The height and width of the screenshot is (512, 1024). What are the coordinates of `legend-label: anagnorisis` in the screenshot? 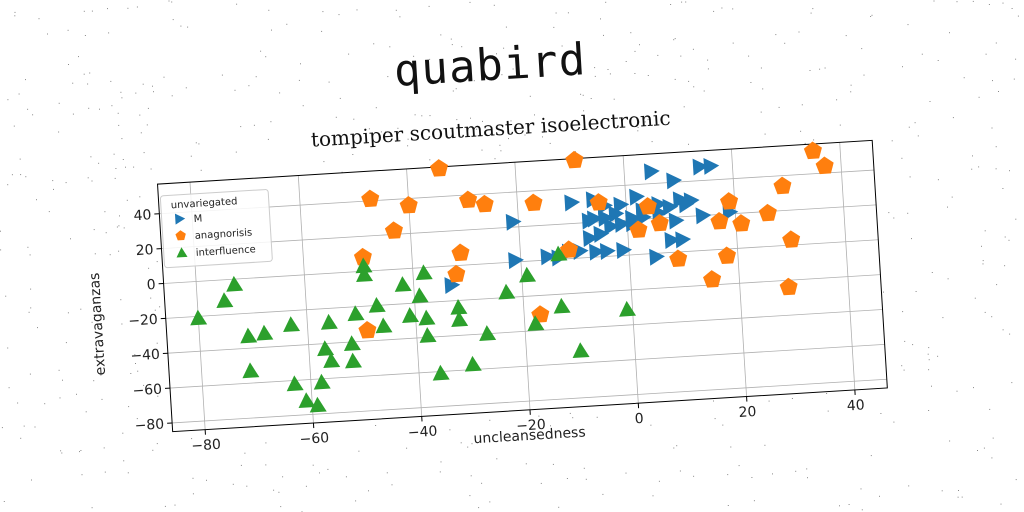 It's located at (223, 234).